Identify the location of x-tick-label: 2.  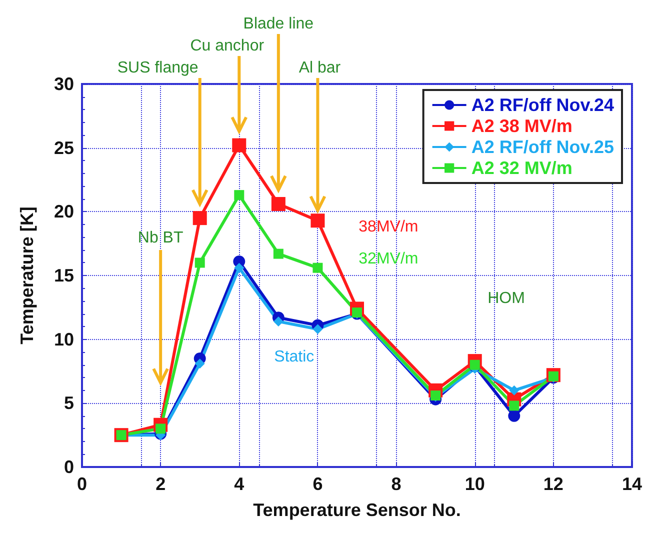
(161, 484).